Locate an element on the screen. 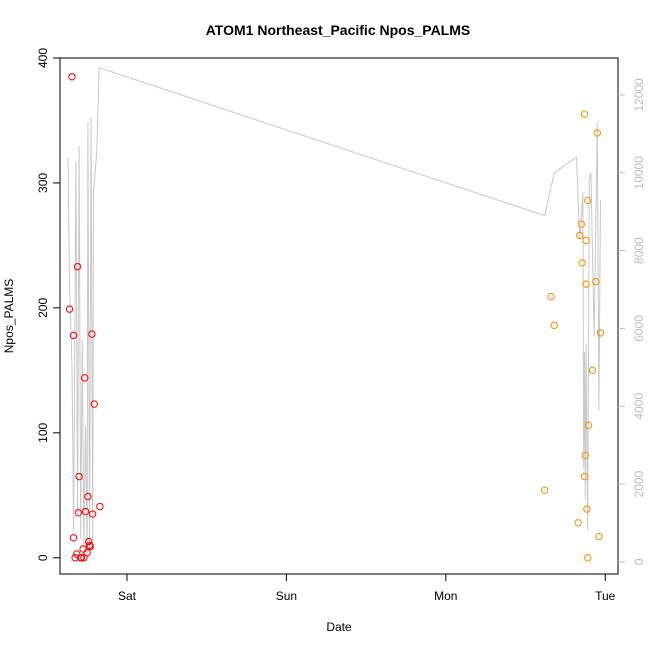 Image resolution: width=650 pixels, height=650 pixels. bottom-axis: Sat Sun Mon Tue is located at coordinates (367, 588).